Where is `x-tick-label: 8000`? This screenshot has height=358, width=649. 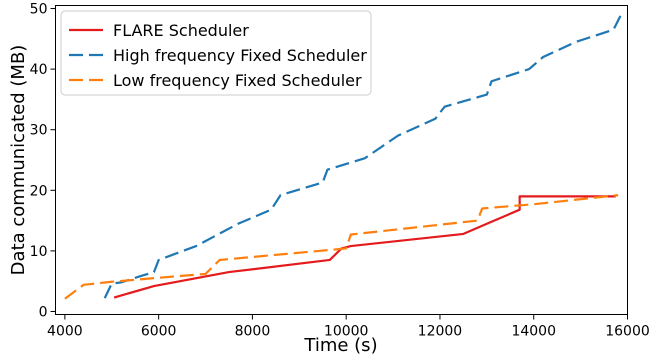
x-tick-label: 8000 is located at coordinates (253, 332).